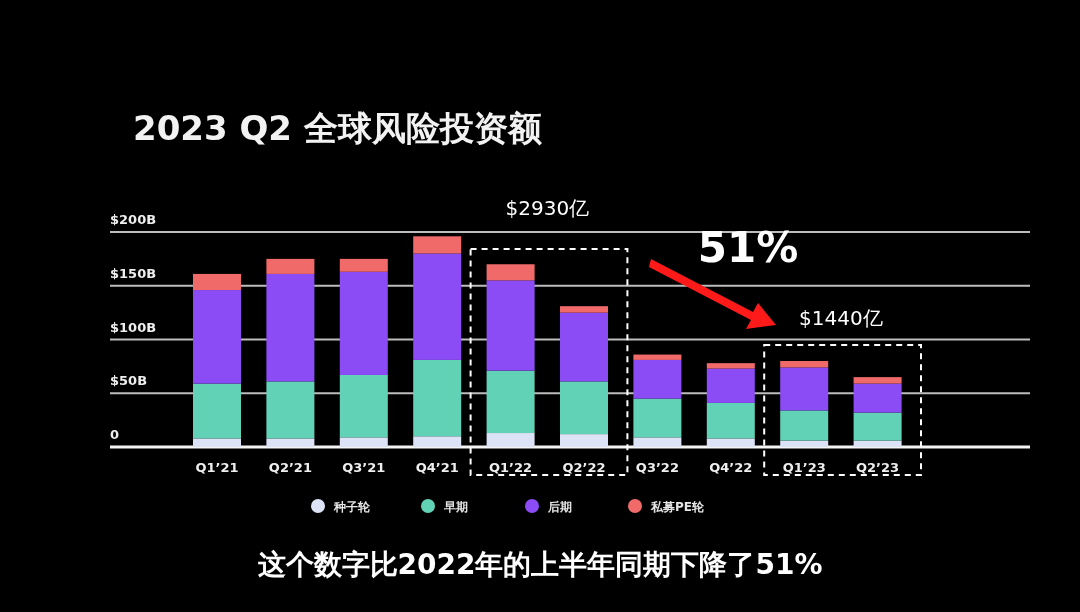 The image size is (1080, 612). Describe the element at coordinates (437, 467) in the screenshot. I see `x-tick-label: Q4’21` at that location.